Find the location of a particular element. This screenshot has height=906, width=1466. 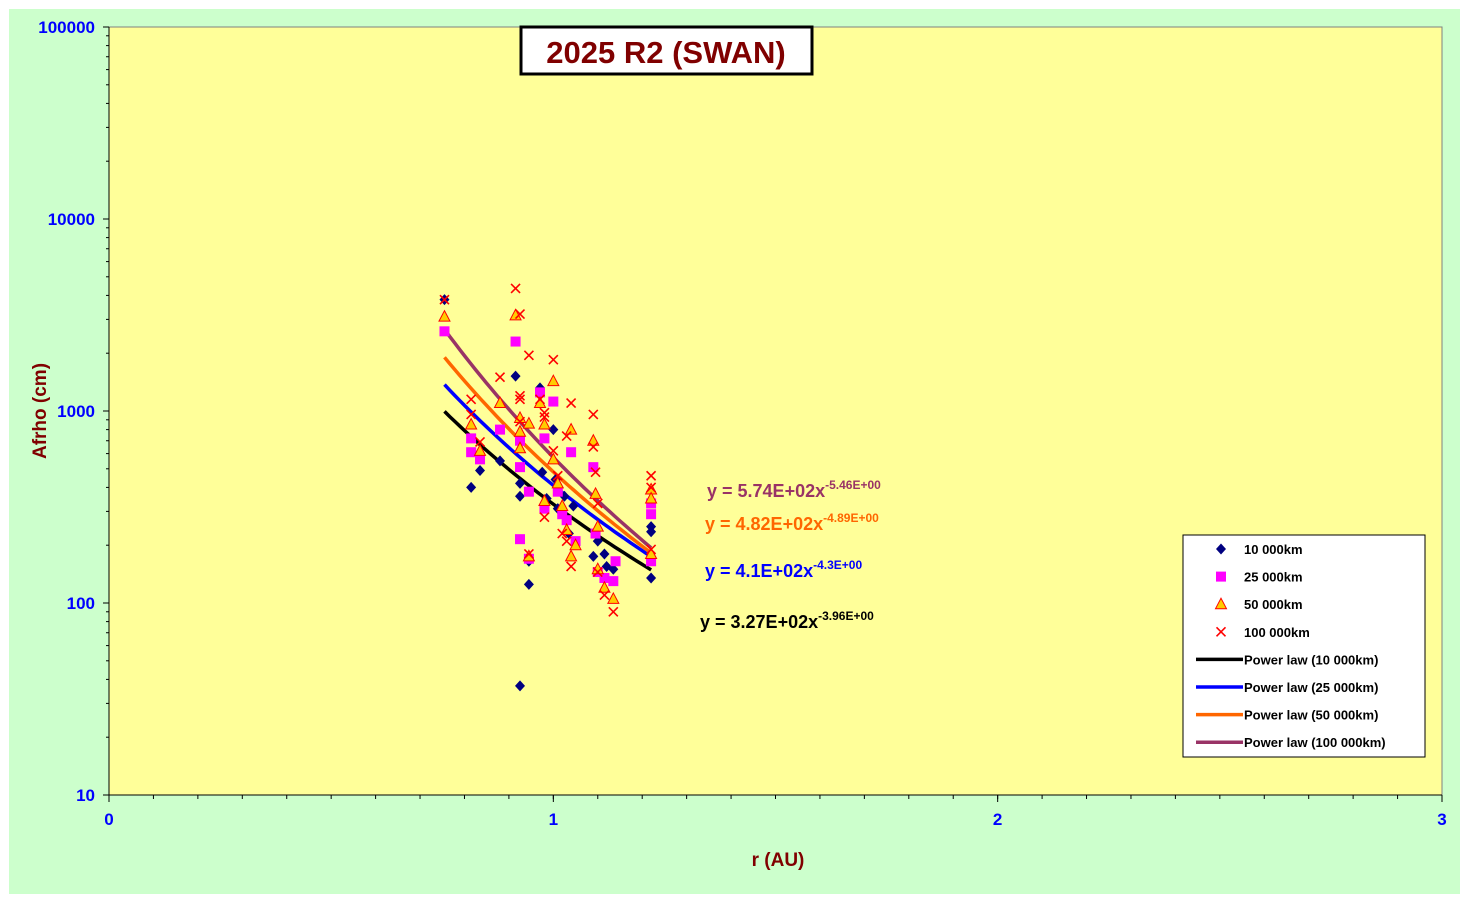

x-tick-label: 1 is located at coordinates (553, 819).